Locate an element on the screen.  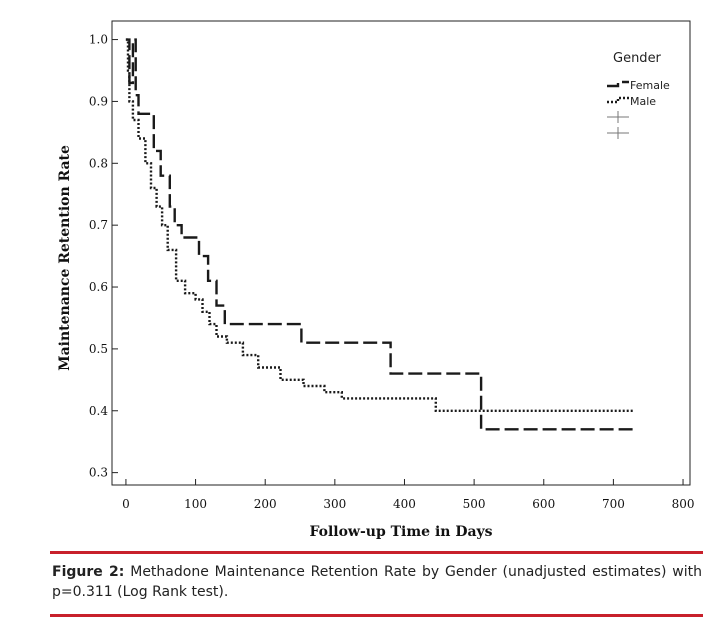
y-tick-label-6: 0.9 is located at coordinates (98, 101).